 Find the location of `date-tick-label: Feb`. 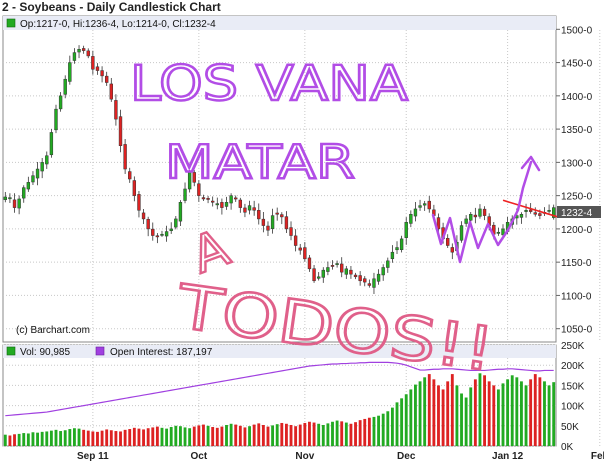

date-tick-label: Feb is located at coordinates (597, 456).